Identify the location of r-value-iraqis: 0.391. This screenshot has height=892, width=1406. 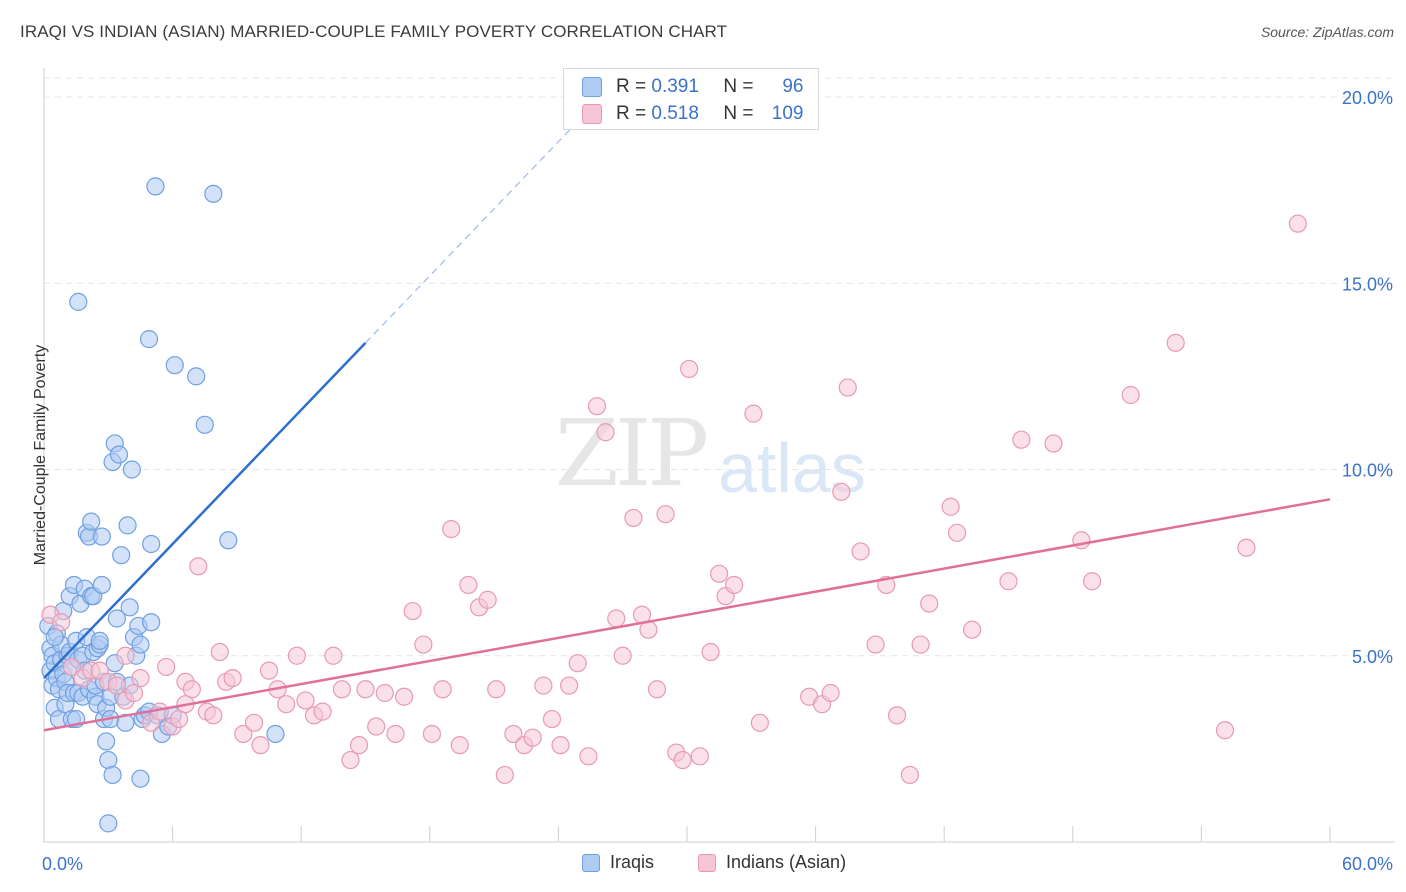
(675, 86).